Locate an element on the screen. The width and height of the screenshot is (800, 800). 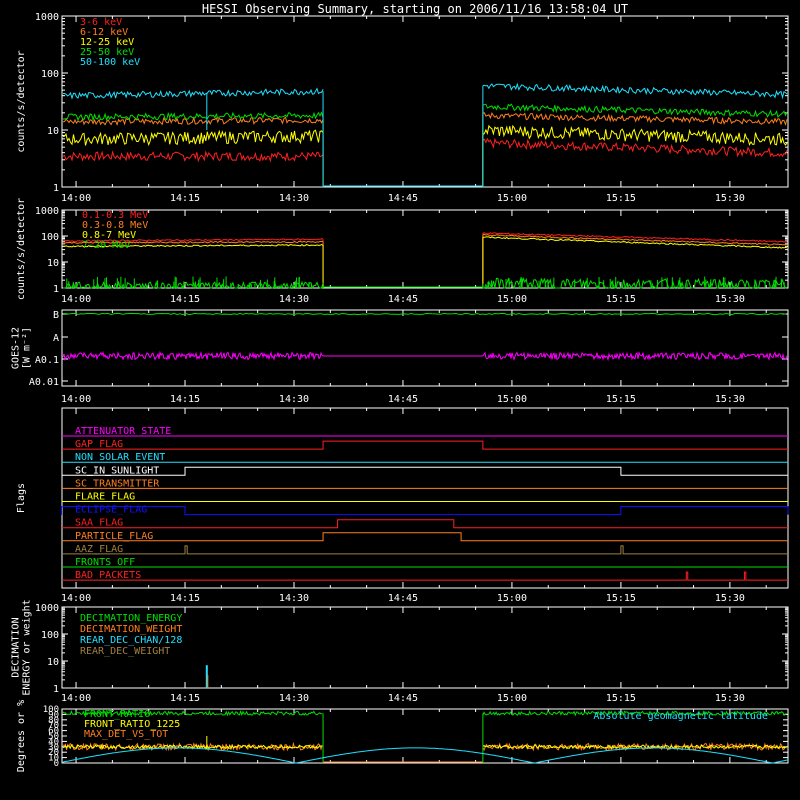
flag-label: NON_SOLAR_EVENT is located at coordinates (120, 457).